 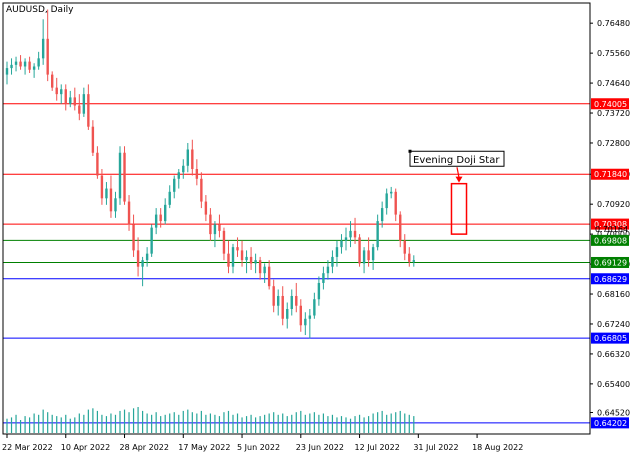 I want to click on y-tick-label: 0.70000, so click(x=613, y=234).